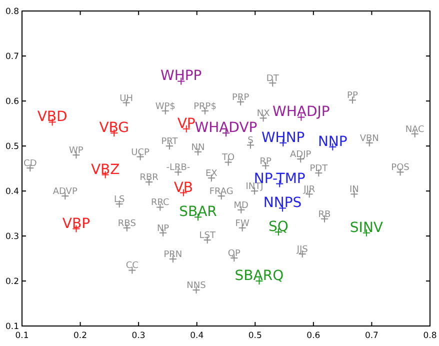 Image resolution: width=439 pixels, height=346 pixels. I want to click on data-label: WHNP, so click(283, 138).